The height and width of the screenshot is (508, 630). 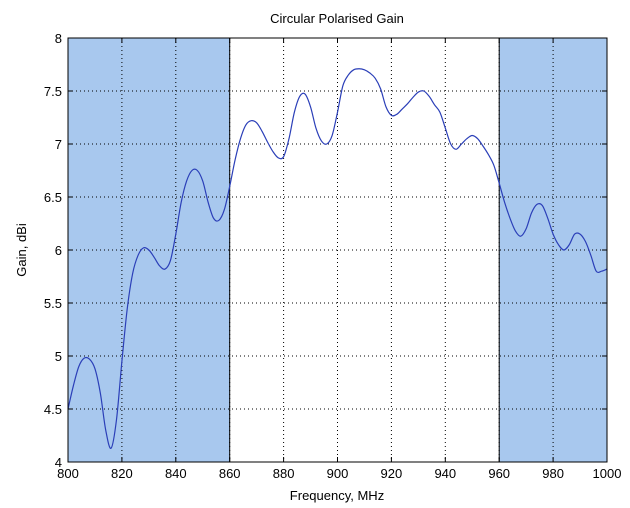 I want to click on chart-title: Circular Polarised Gain, so click(x=337, y=18).